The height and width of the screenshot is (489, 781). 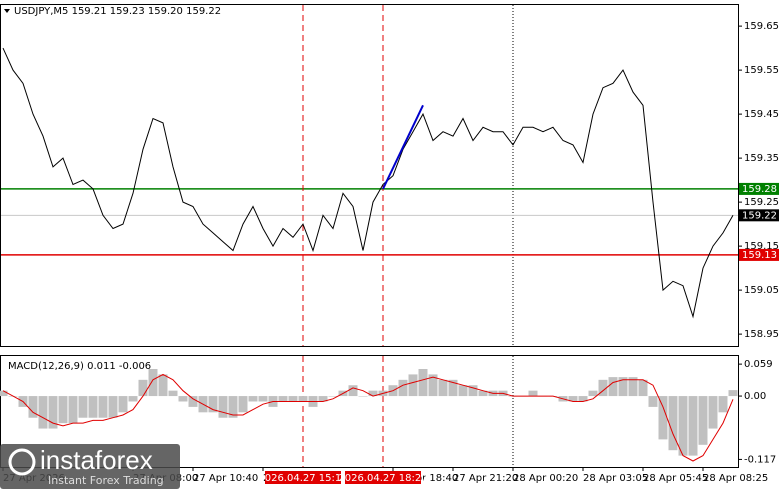 What do you see at coordinates (755, 396) in the screenshot?
I see `y-tick-label: 0.00` at bounding box center [755, 396].